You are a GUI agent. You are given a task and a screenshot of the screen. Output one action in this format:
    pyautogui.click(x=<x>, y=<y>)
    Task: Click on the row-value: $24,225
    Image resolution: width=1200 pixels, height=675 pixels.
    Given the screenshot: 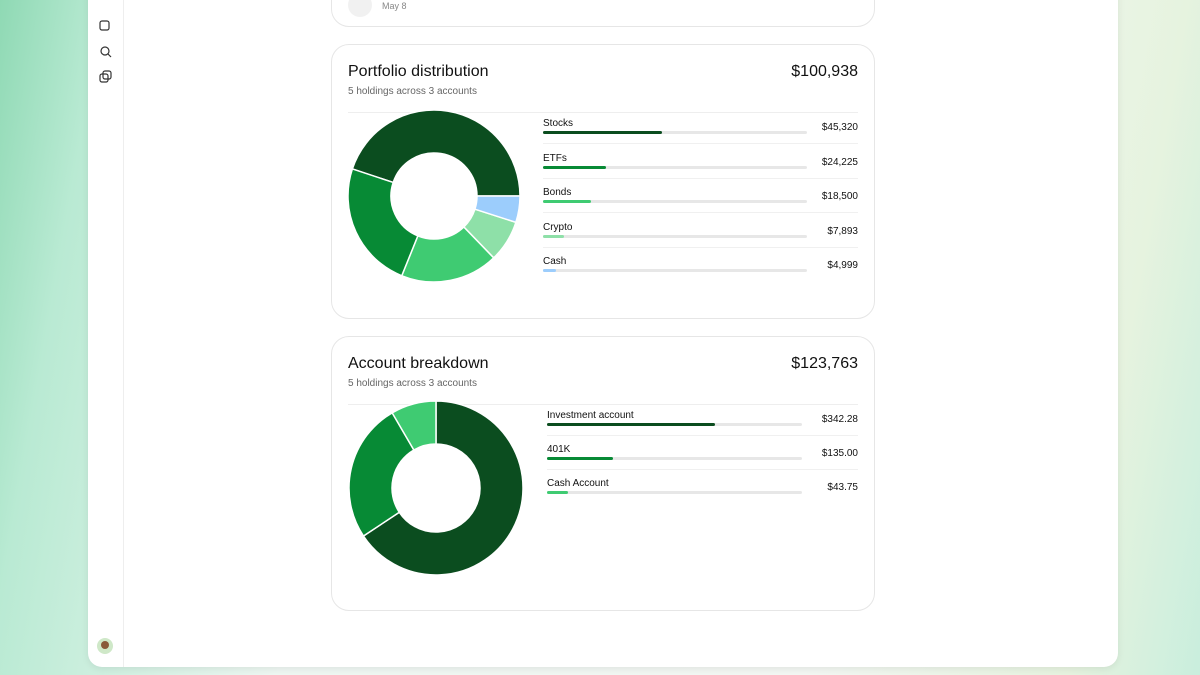 What is the action you would take?
    pyautogui.click(x=839, y=162)
    